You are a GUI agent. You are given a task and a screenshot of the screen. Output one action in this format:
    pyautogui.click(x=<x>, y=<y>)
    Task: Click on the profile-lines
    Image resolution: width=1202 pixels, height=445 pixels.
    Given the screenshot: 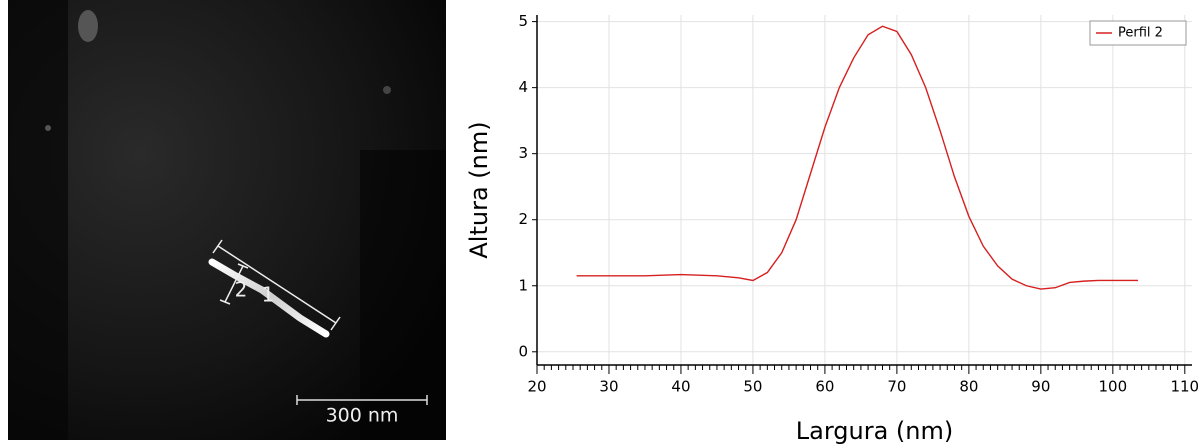 What is the action you would take?
    pyautogui.click(x=276, y=285)
    